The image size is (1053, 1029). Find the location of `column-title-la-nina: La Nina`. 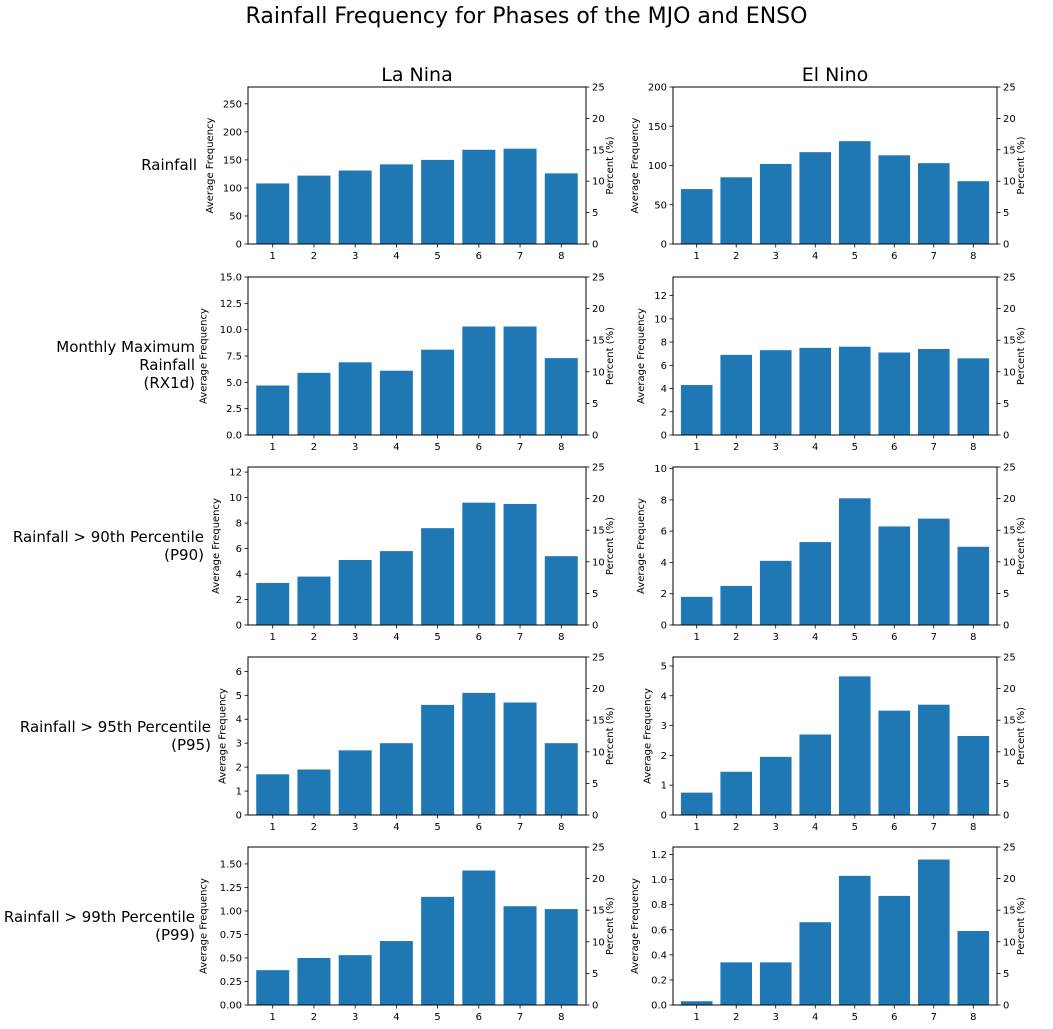

column-title-la-nina: La Nina is located at coordinates (417, 75).